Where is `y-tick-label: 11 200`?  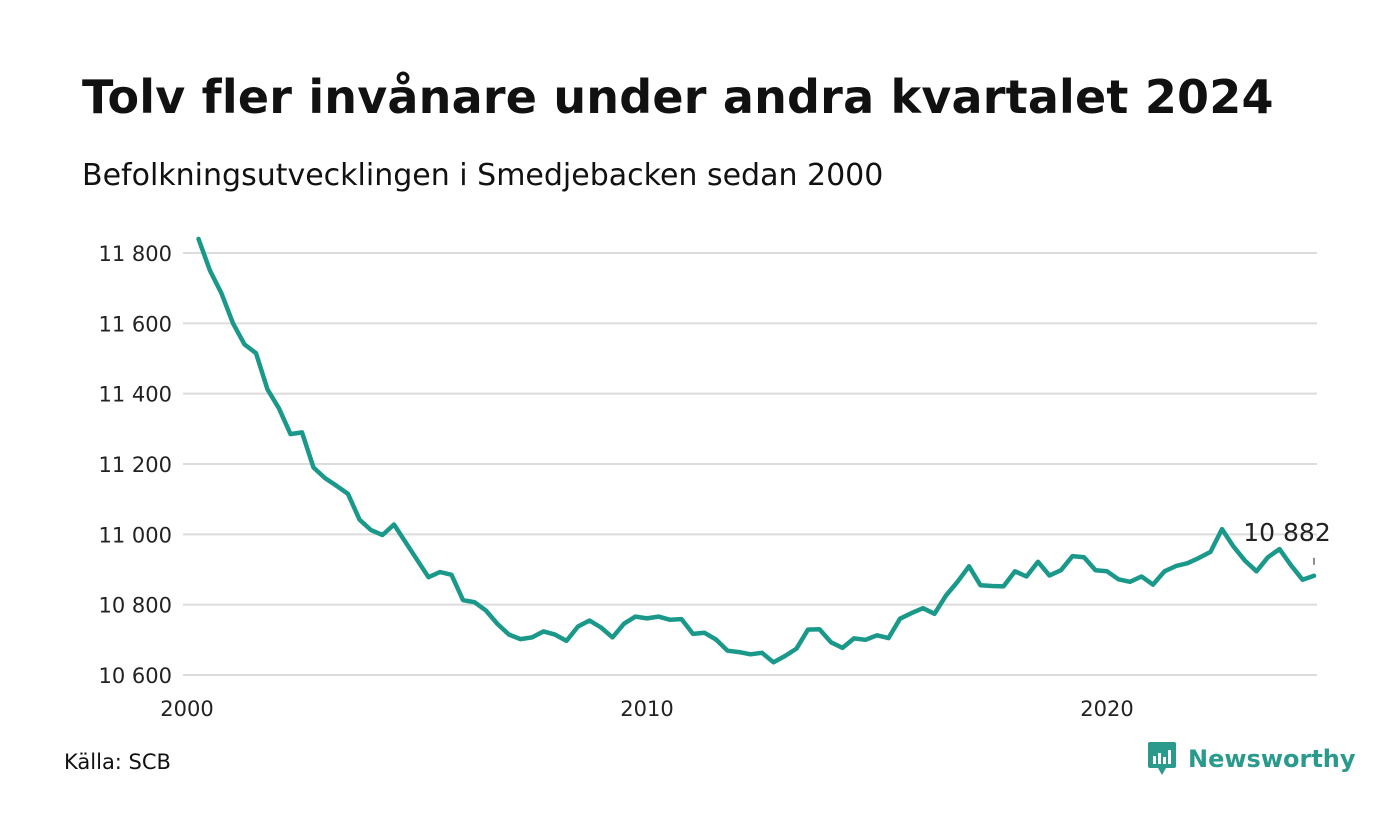
y-tick-label: 11 200 is located at coordinates (135, 465).